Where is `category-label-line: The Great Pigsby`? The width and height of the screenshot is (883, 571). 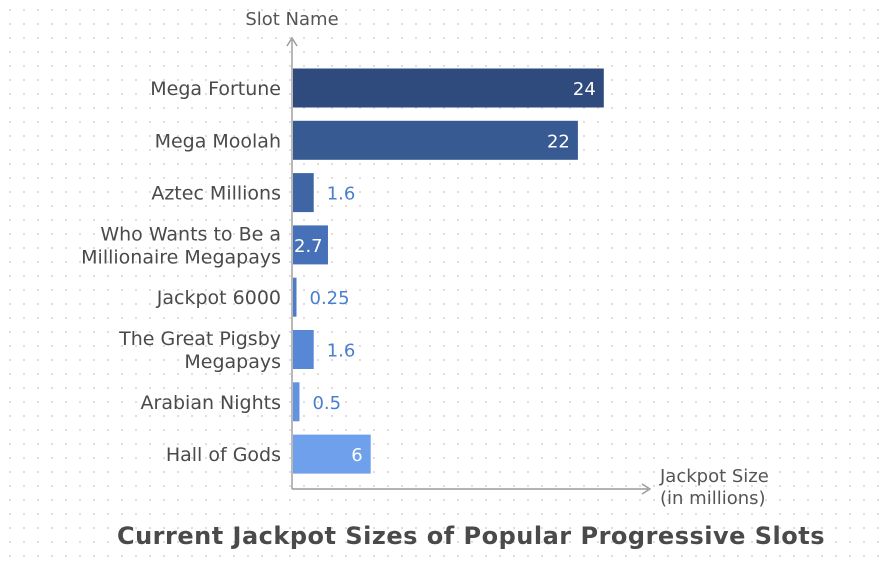 category-label-line: The Great Pigsby is located at coordinates (199, 339).